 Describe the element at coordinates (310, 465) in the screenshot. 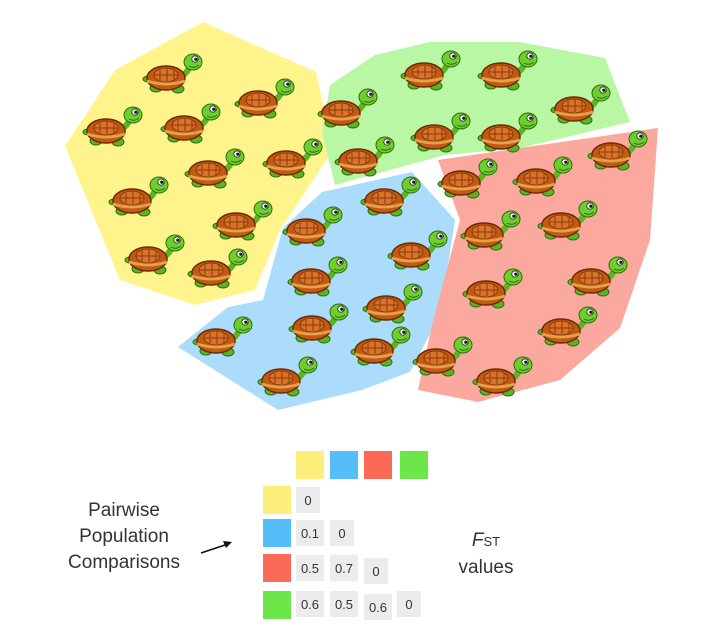

I see `header-swatch-yellow` at that location.